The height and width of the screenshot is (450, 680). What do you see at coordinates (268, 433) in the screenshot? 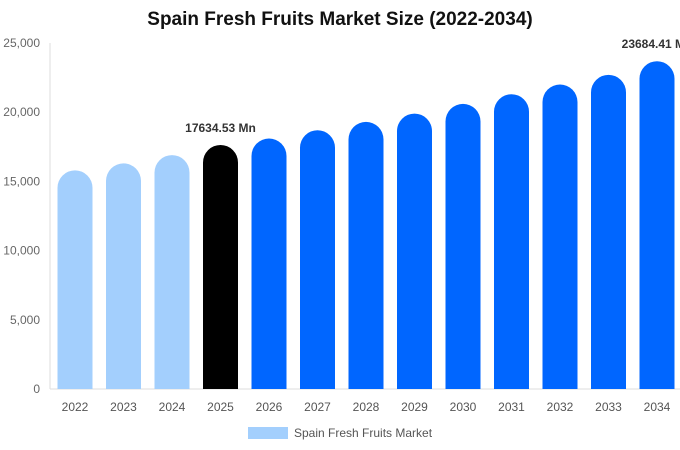
I see `legend-swatch` at bounding box center [268, 433].